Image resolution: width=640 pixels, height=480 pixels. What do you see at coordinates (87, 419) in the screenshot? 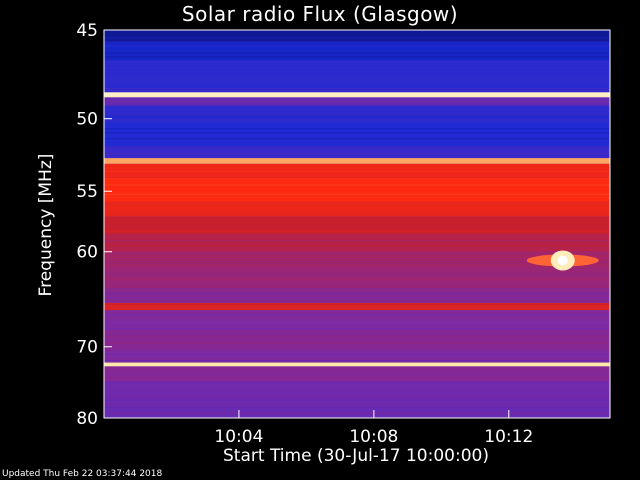
I see `y-tick-label: 80` at bounding box center [87, 419].